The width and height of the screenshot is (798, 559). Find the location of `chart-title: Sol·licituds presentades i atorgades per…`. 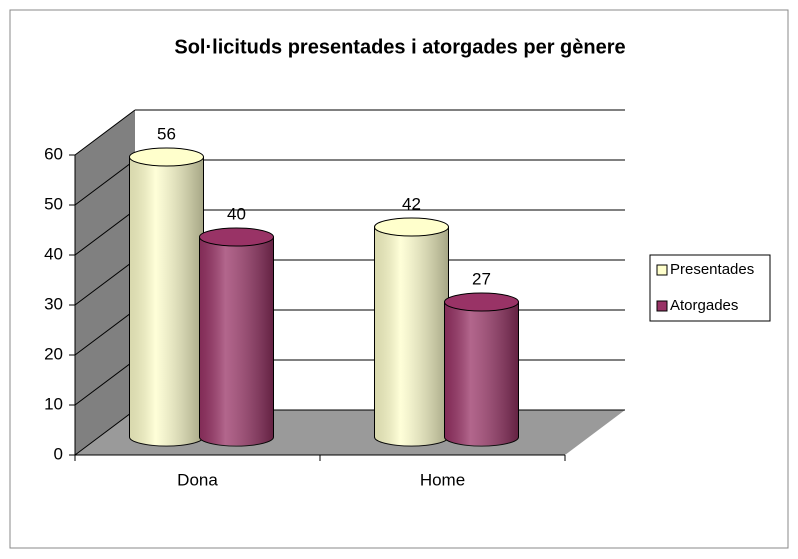

chart-title: Sol·licituds presentades i atorgades per… is located at coordinates (399, 47).